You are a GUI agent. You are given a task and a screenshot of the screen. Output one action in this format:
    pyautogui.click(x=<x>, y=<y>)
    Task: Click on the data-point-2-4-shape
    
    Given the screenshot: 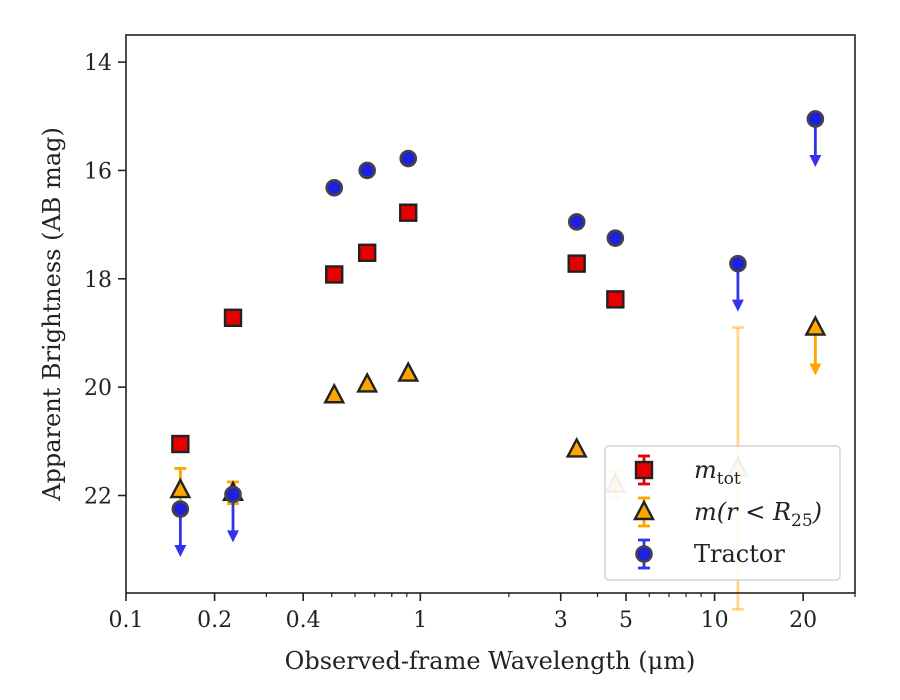 What is the action you would take?
    pyautogui.click(x=408, y=158)
    